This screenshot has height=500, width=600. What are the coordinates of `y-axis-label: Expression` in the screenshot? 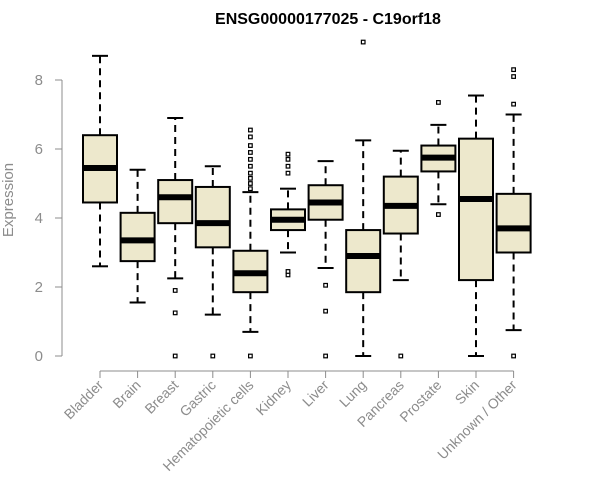 It's located at (8, 200).